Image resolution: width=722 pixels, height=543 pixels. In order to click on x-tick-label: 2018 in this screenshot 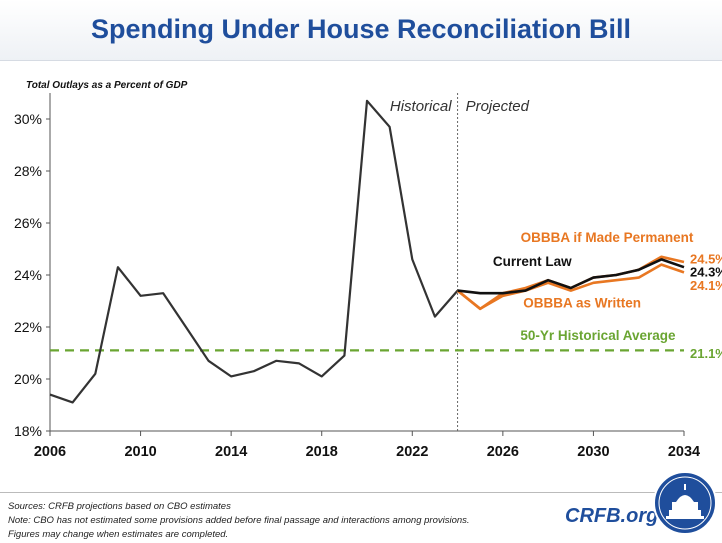, I will do `click(322, 452)`.